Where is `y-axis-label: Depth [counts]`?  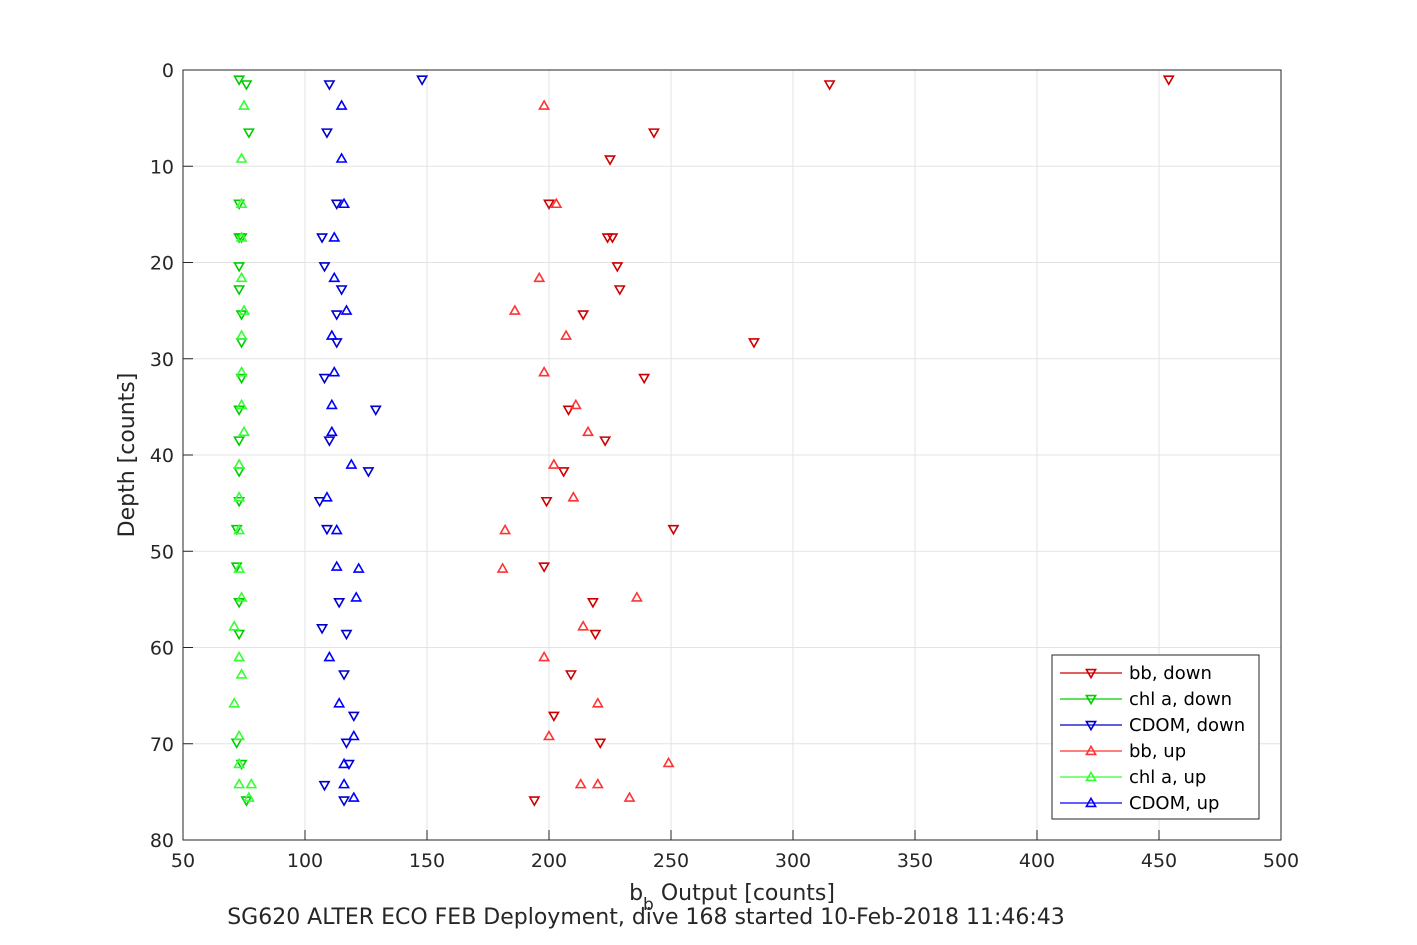
y-axis-label: Depth [counts] is located at coordinates (127, 455).